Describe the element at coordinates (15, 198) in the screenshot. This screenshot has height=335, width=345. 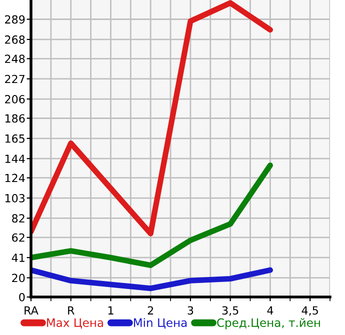
I see `y-tick-label: 103` at that location.